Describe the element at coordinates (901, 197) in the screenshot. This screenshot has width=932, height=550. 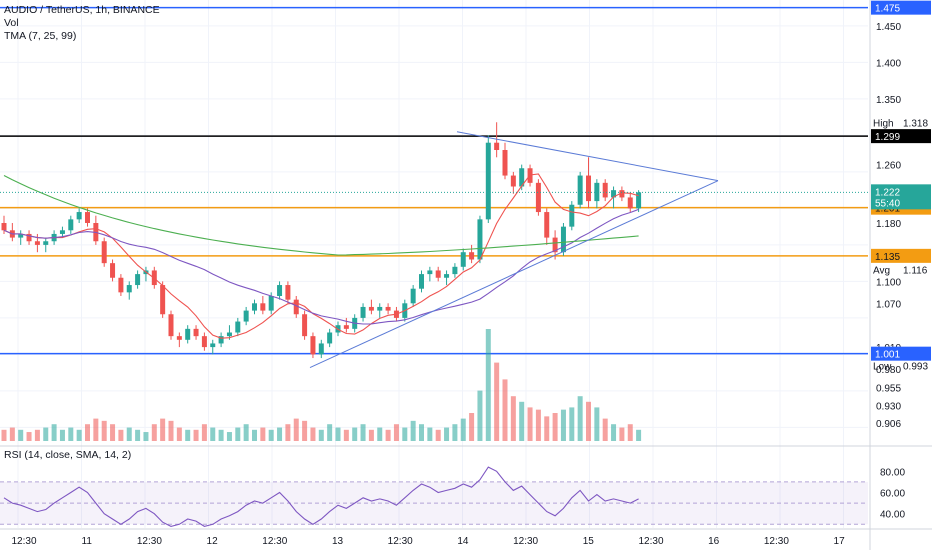
I see `current-price-tag` at that location.